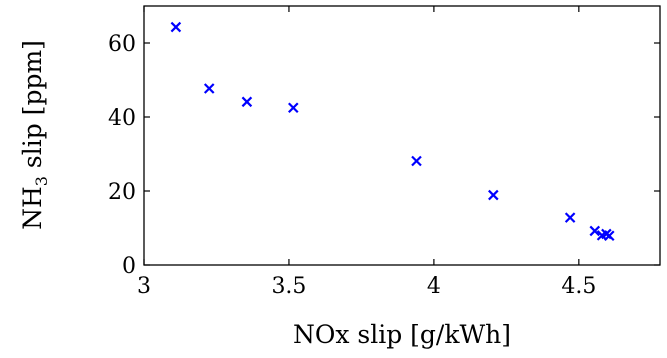  I want to click on x-tick-label: 3.5, so click(288, 286).